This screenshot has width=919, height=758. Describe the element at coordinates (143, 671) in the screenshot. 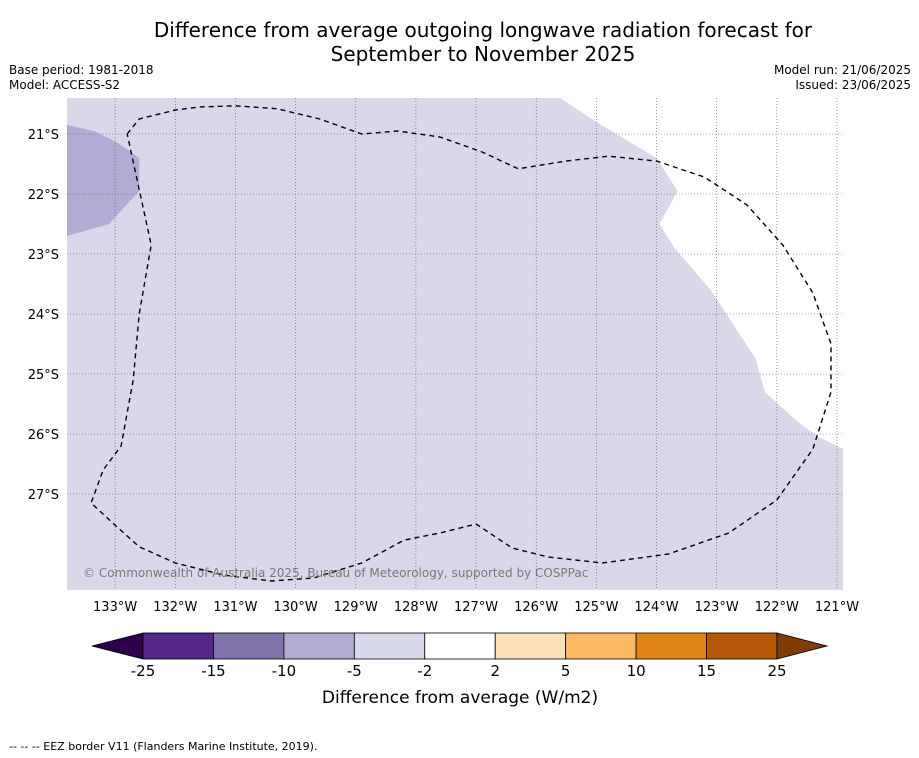

I see `colorbar-tick-label: -25` at that location.